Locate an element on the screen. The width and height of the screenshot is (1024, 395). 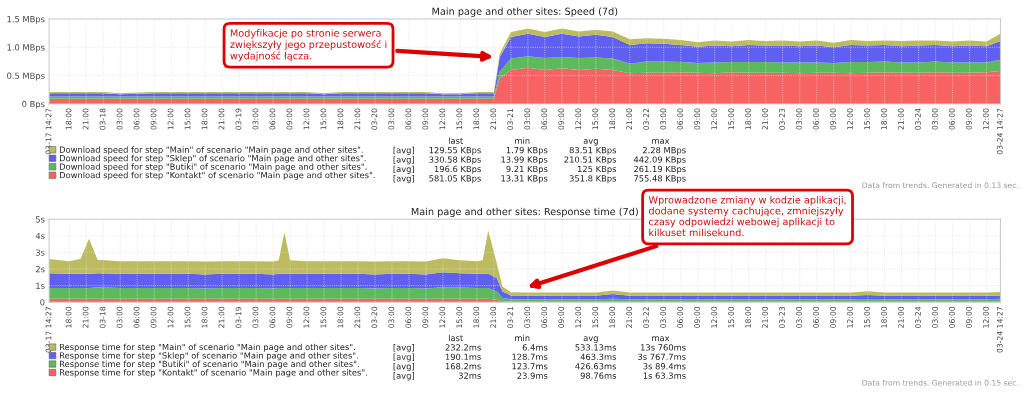
text: 261.19 KBps is located at coordinates (660, 169).